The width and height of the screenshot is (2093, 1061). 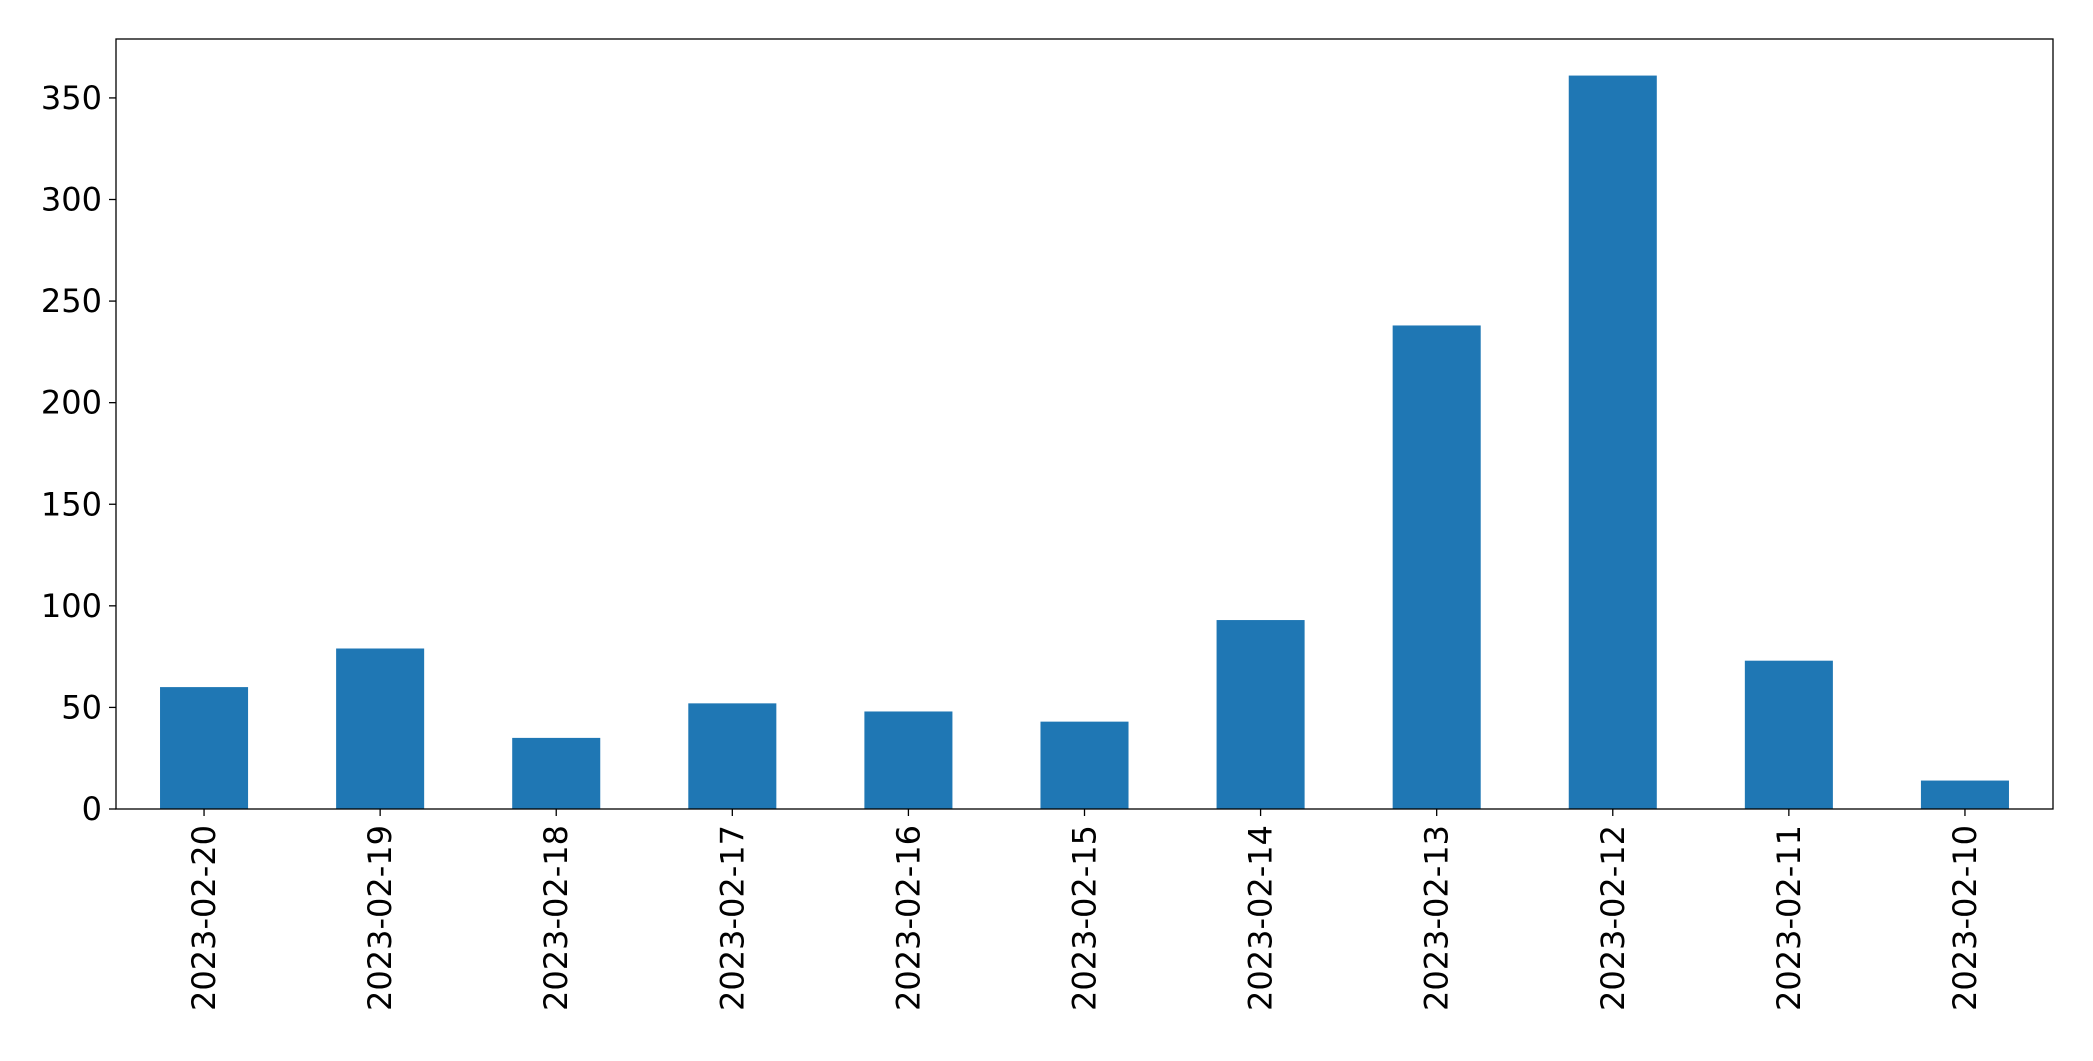 What do you see at coordinates (71, 606) in the screenshot?
I see `y-tick-label: 100` at bounding box center [71, 606].